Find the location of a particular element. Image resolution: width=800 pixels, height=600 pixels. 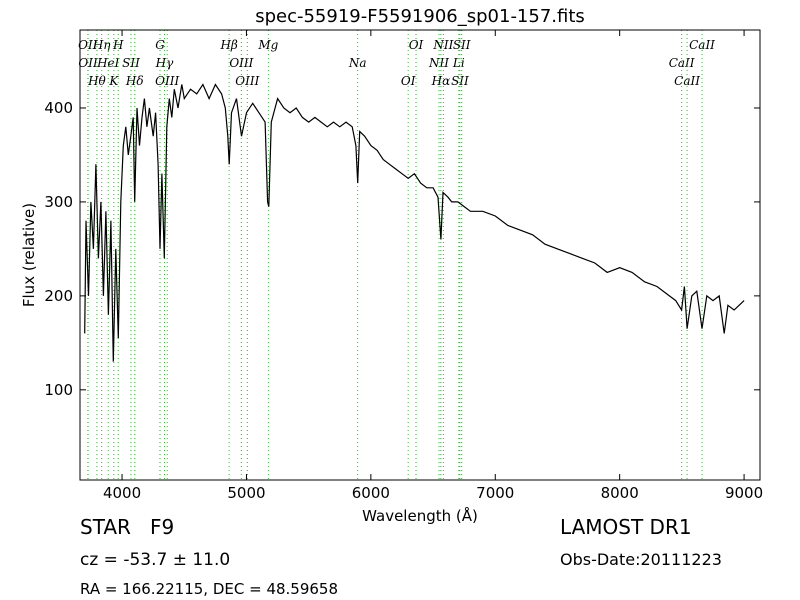

x-tick-label: 5000 is located at coordinates (246, 493).